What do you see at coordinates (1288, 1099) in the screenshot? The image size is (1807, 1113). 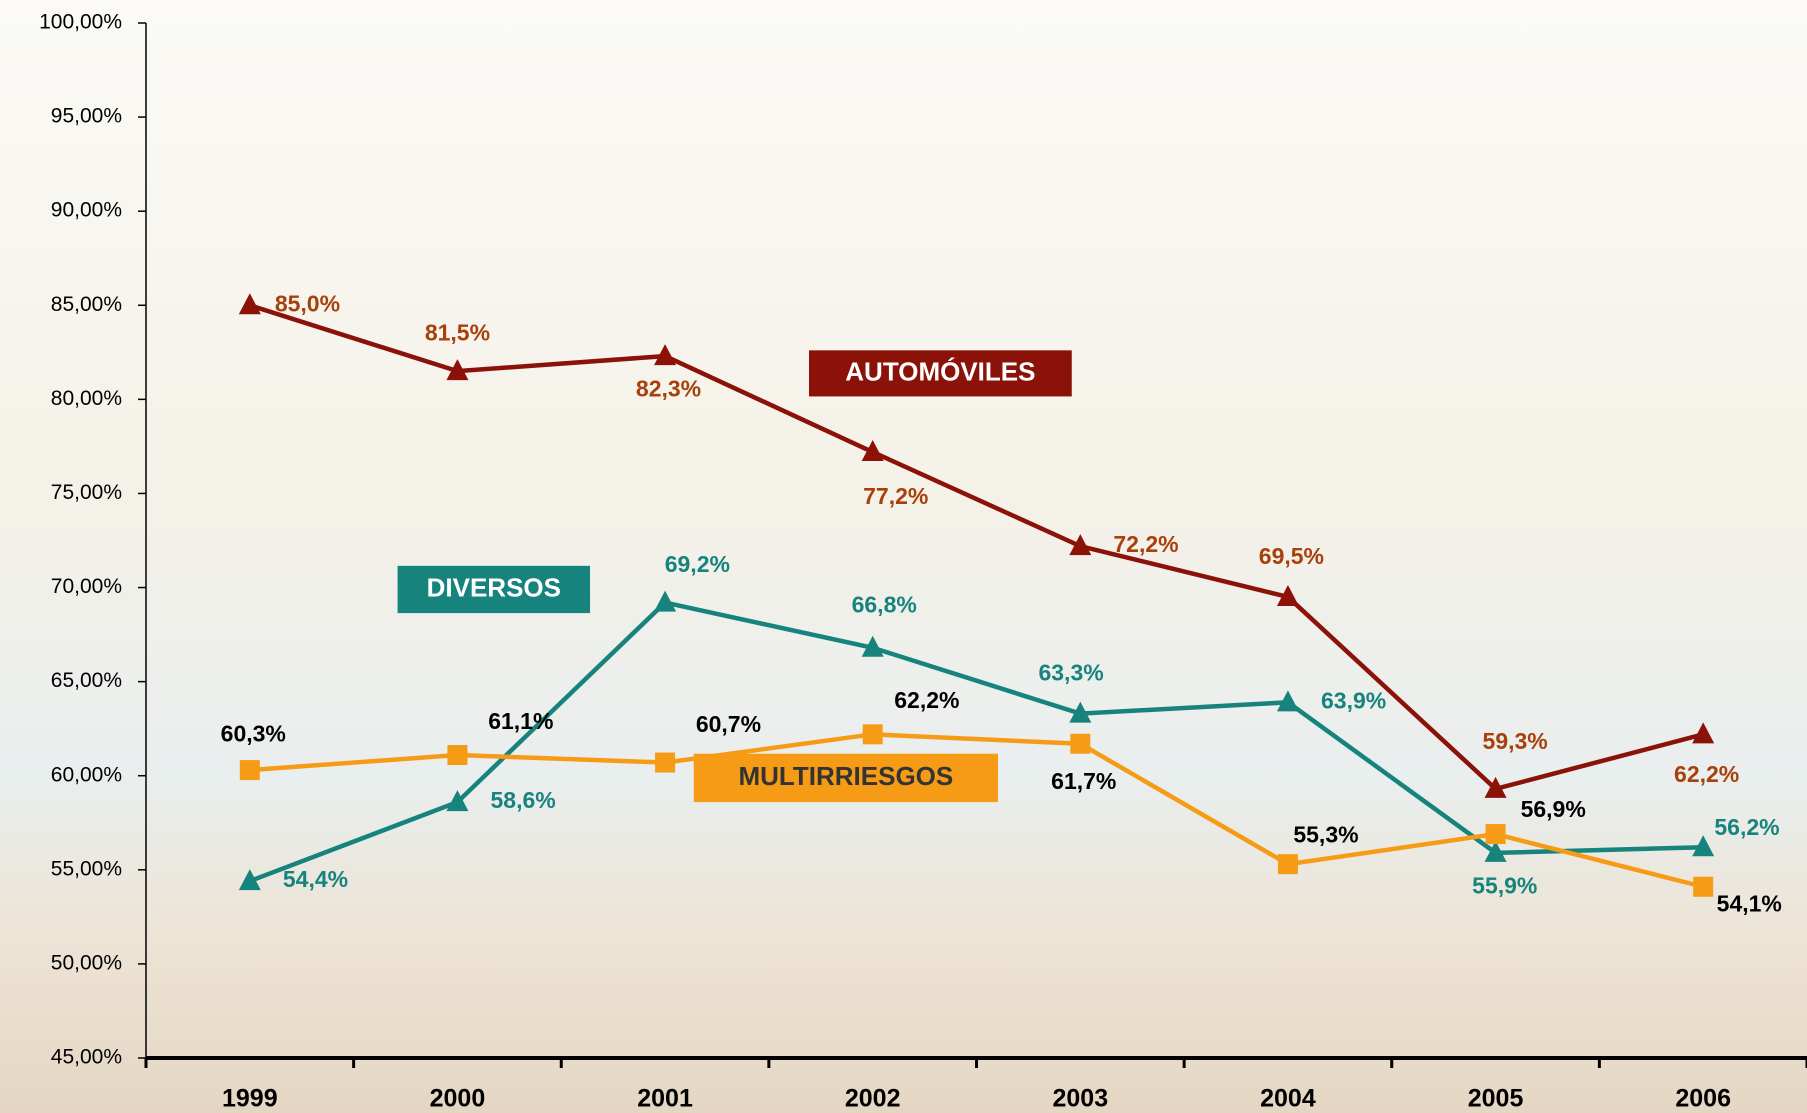 I see `x-tick-label: 2004` at bounding box center [1288, 1099].